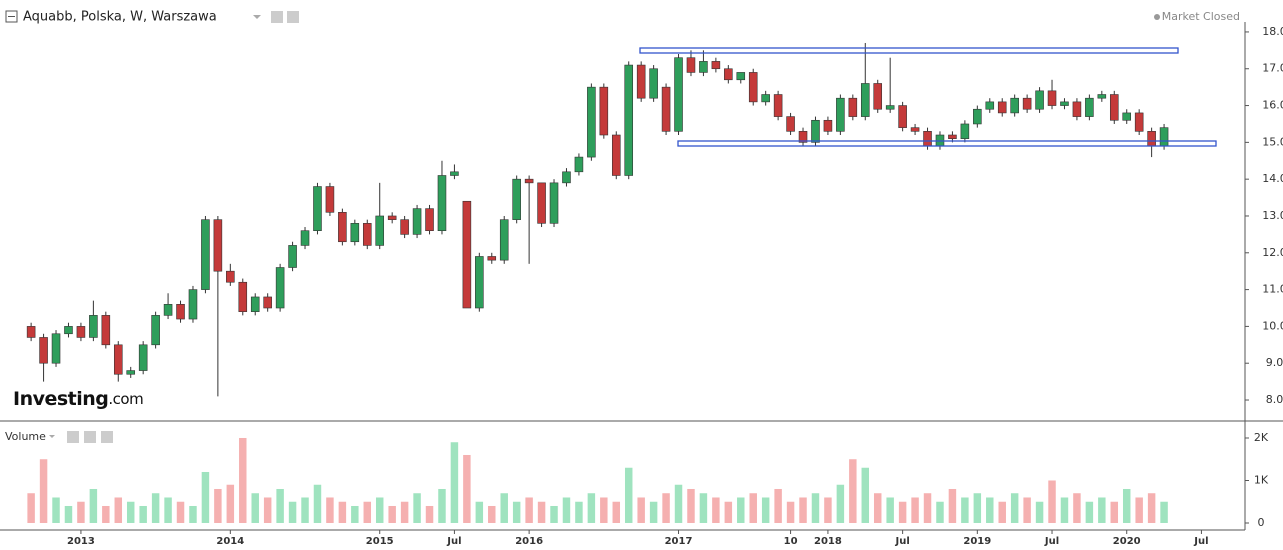 The image size is (1283, 550). Describe the element at coordinates (125, 399) in the screenshot. I see `logo-suffix: .com` at that location.